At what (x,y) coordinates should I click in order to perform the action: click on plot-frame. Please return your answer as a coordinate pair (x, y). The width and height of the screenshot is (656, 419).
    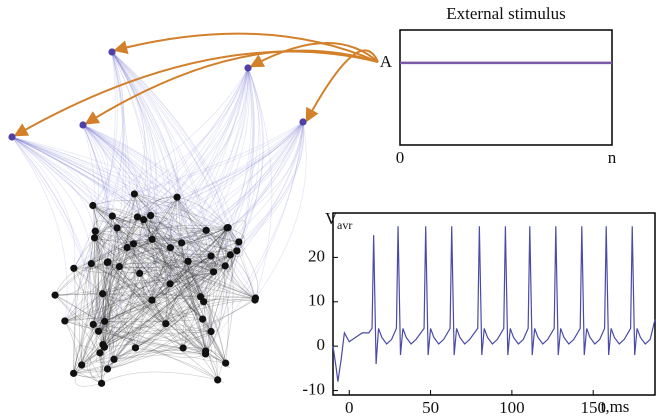
    Looking at the image, I should click on (506, 87).